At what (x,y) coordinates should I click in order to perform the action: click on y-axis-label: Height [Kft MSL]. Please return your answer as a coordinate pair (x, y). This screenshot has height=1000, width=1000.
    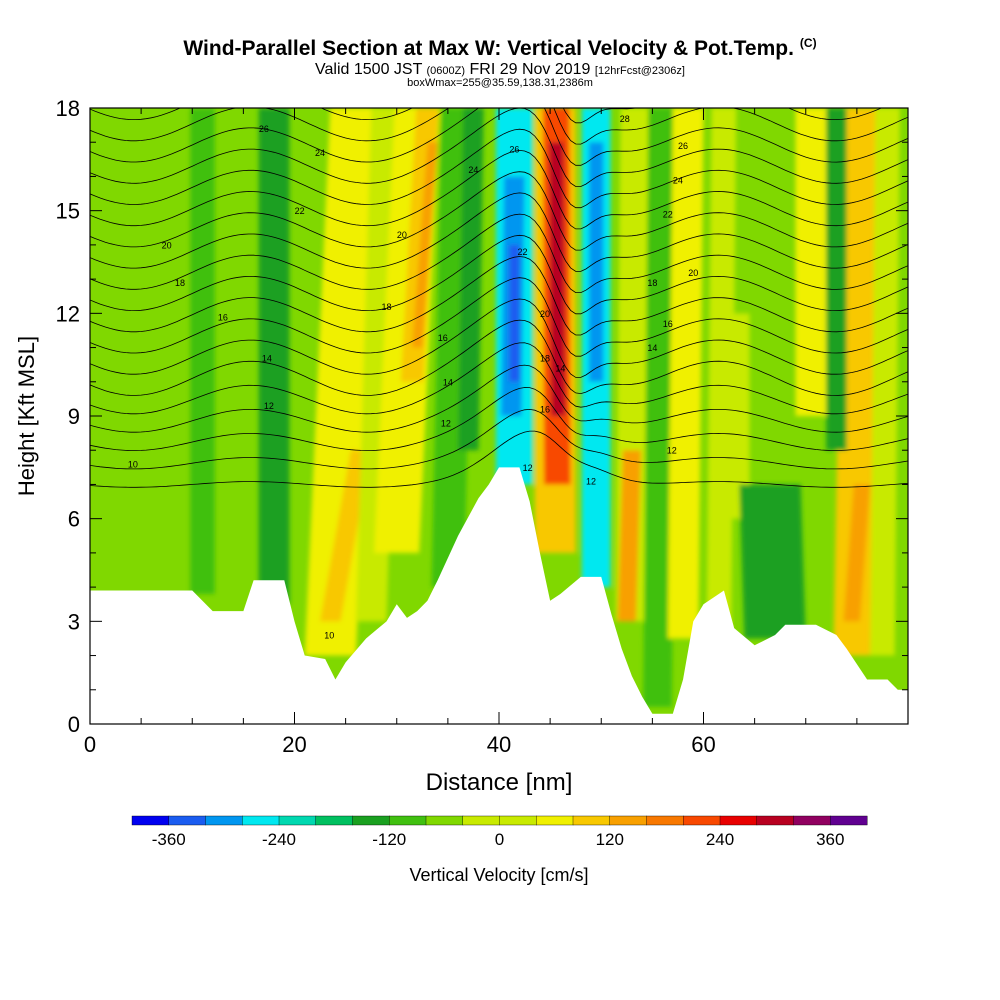
    Looking at the image, I should click on (26, 416).